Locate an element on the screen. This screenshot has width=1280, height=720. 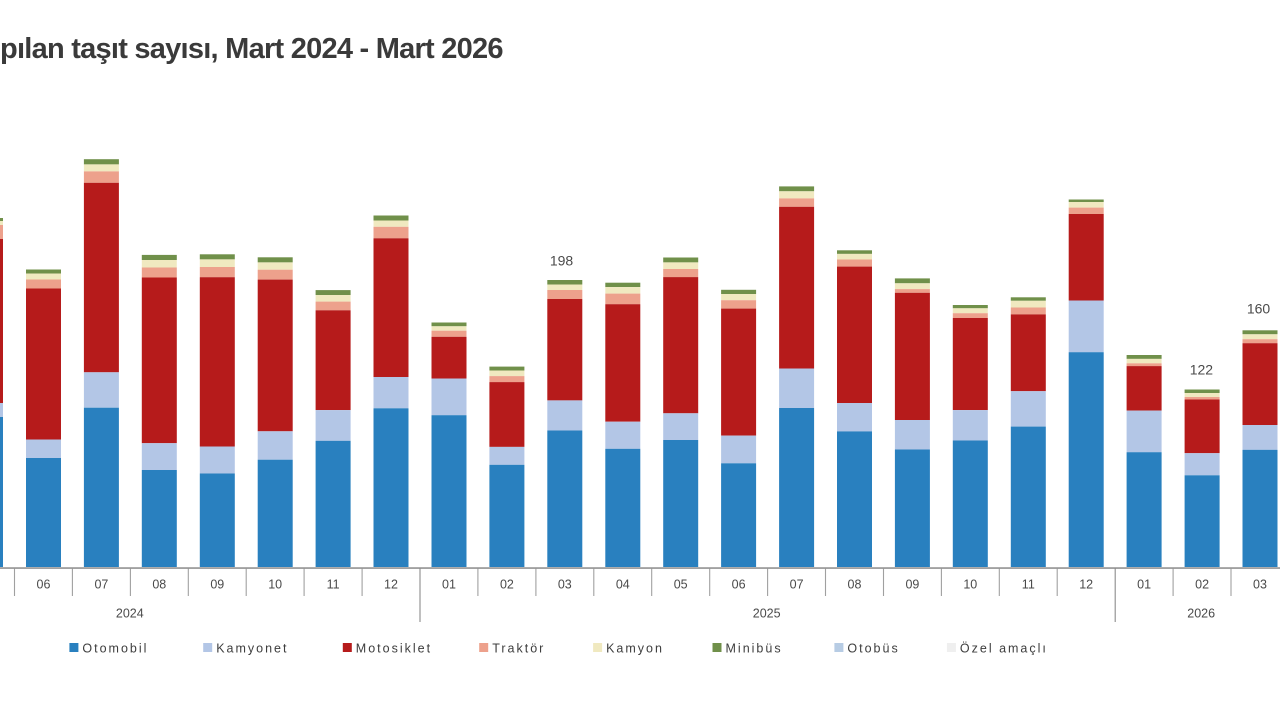
svg-text: 198 is located at coordinates (562, 261).